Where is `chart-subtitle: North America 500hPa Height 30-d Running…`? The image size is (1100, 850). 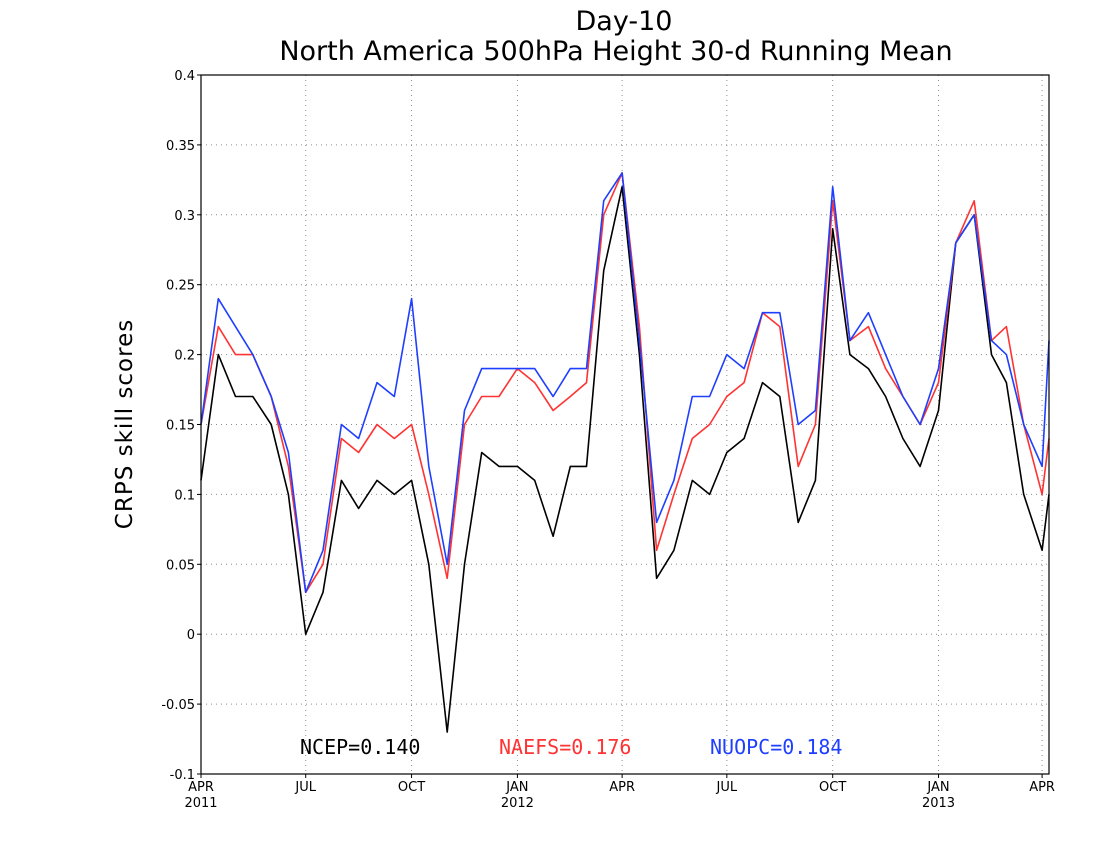 chart-subtitle: North America 500hPa Height 30-d Running… is located at coordinates (615, 51).